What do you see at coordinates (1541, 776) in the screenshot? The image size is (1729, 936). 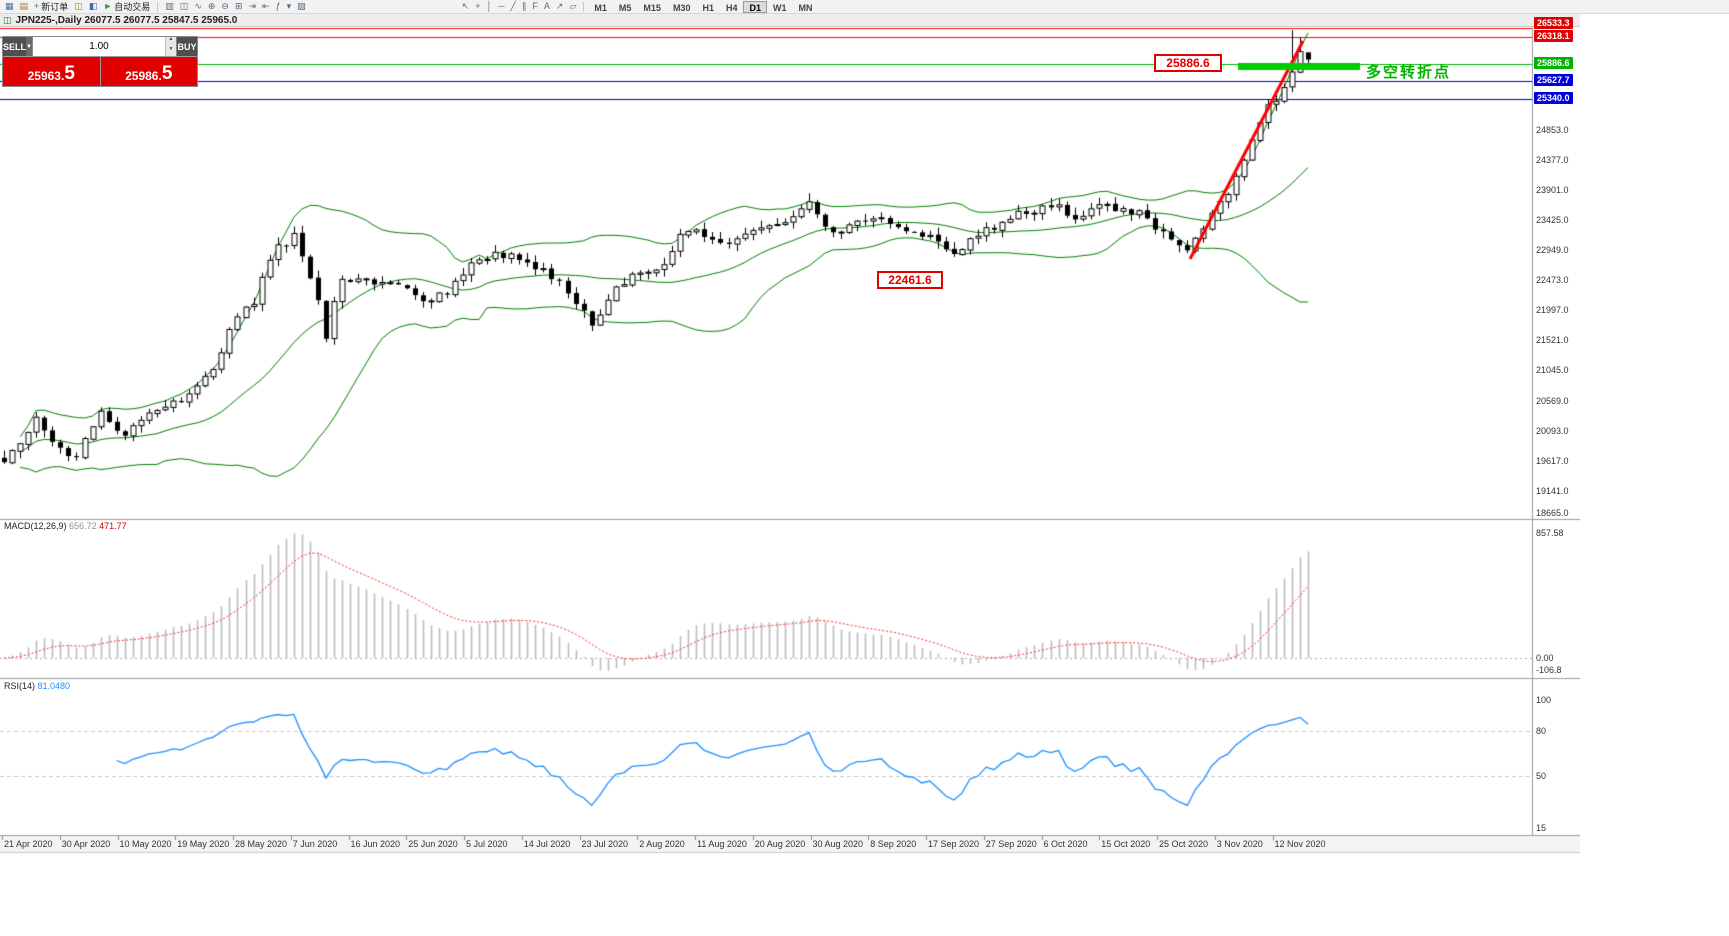 I see `rsi-scale-label: 50` at bounding box center [1541, 776].